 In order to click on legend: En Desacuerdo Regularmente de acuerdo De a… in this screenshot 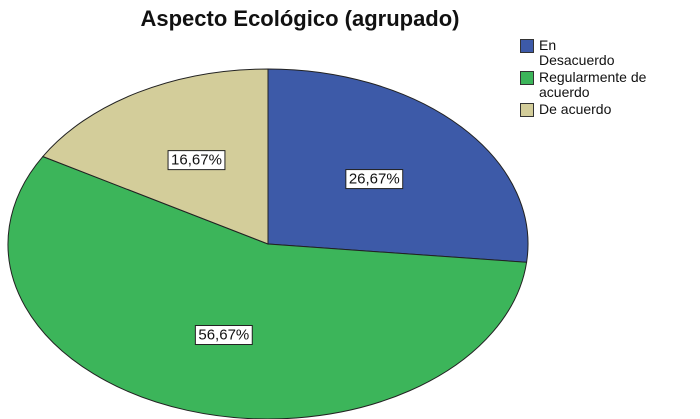, I will do `click(610, 78)`.